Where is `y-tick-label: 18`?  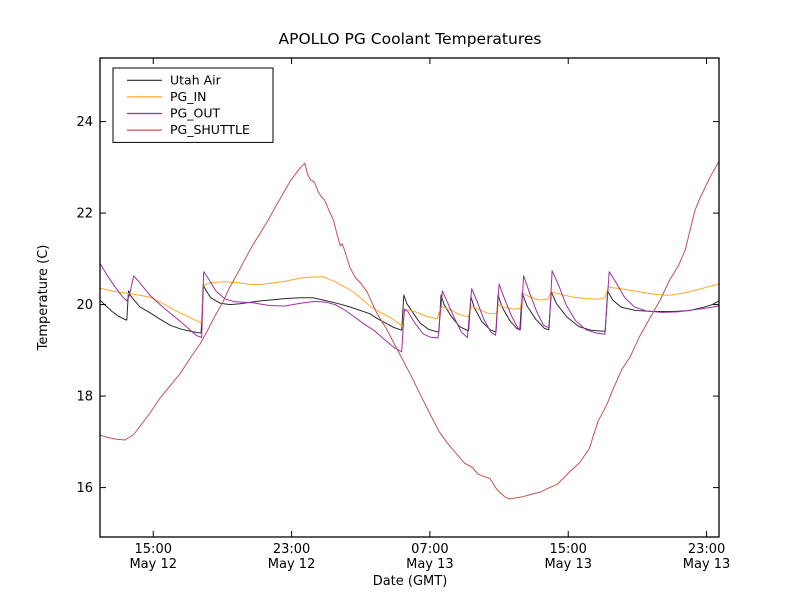
y-tick-label: 18 is located at coordinates (84, 397).